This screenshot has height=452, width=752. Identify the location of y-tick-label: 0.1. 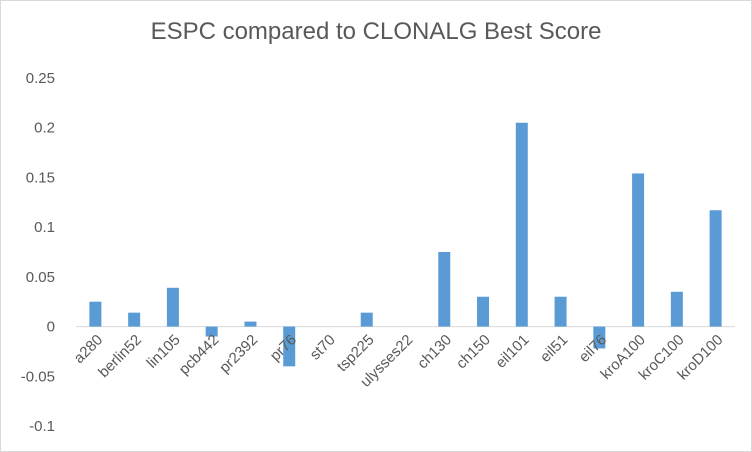
(44, 227).